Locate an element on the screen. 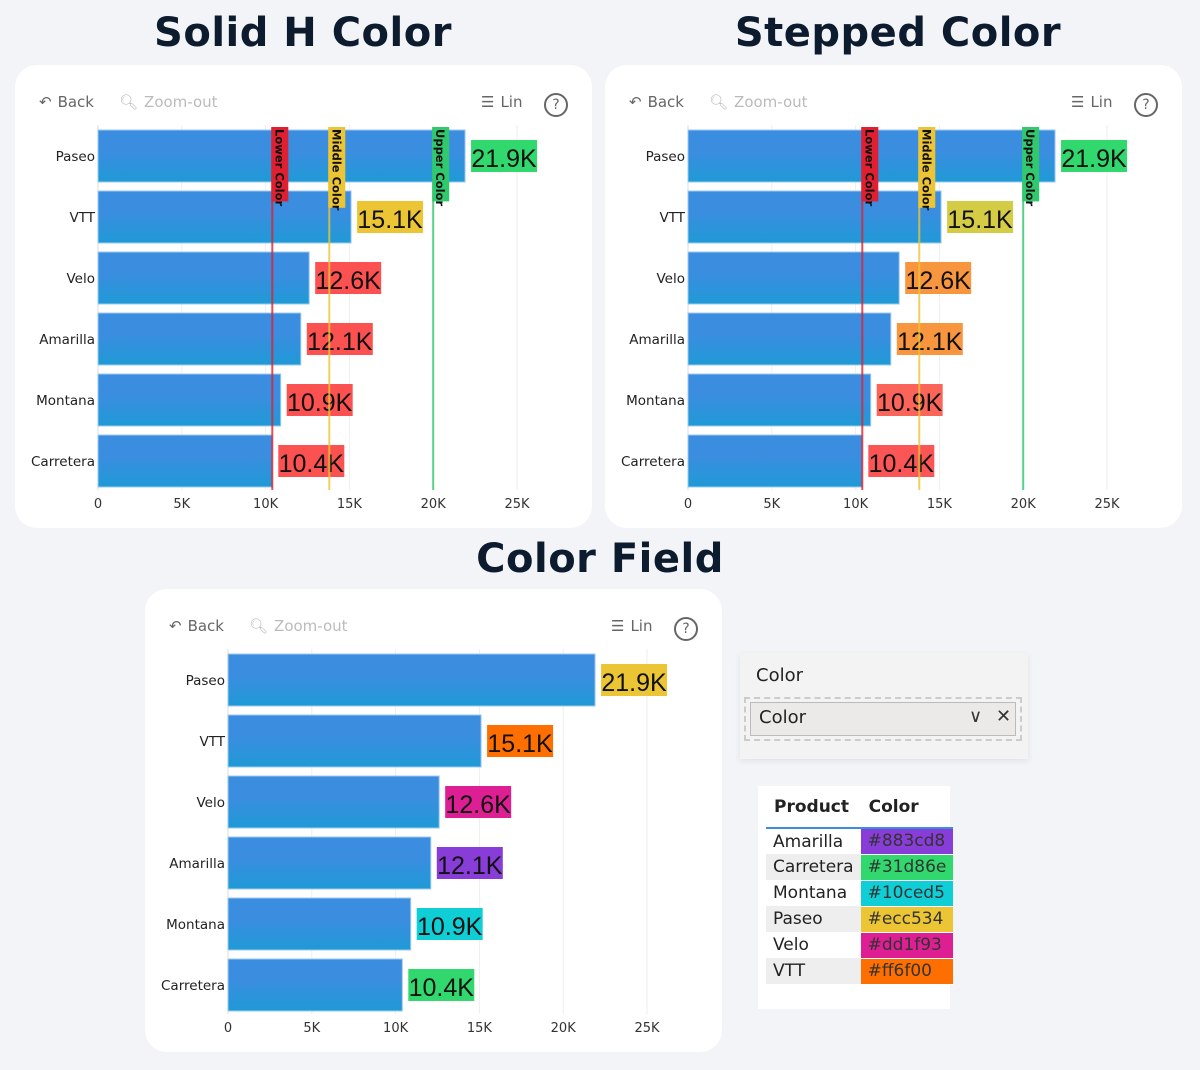 This screenshot has height=1070, width=1200. product-cell: VTT is located at coordinates (813, 971).